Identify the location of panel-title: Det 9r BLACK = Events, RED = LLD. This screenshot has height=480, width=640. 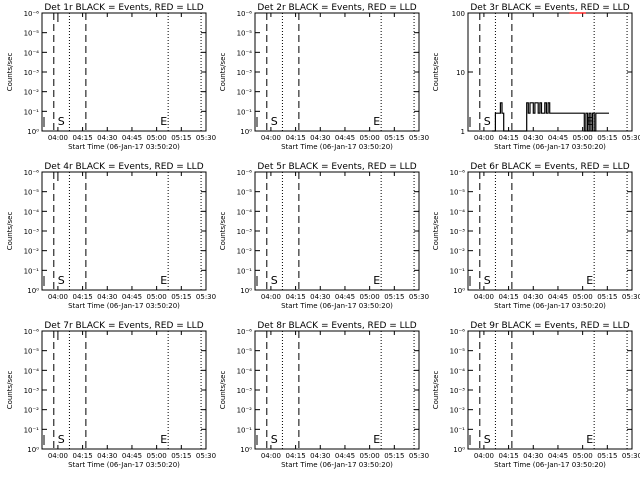
(549, 326).